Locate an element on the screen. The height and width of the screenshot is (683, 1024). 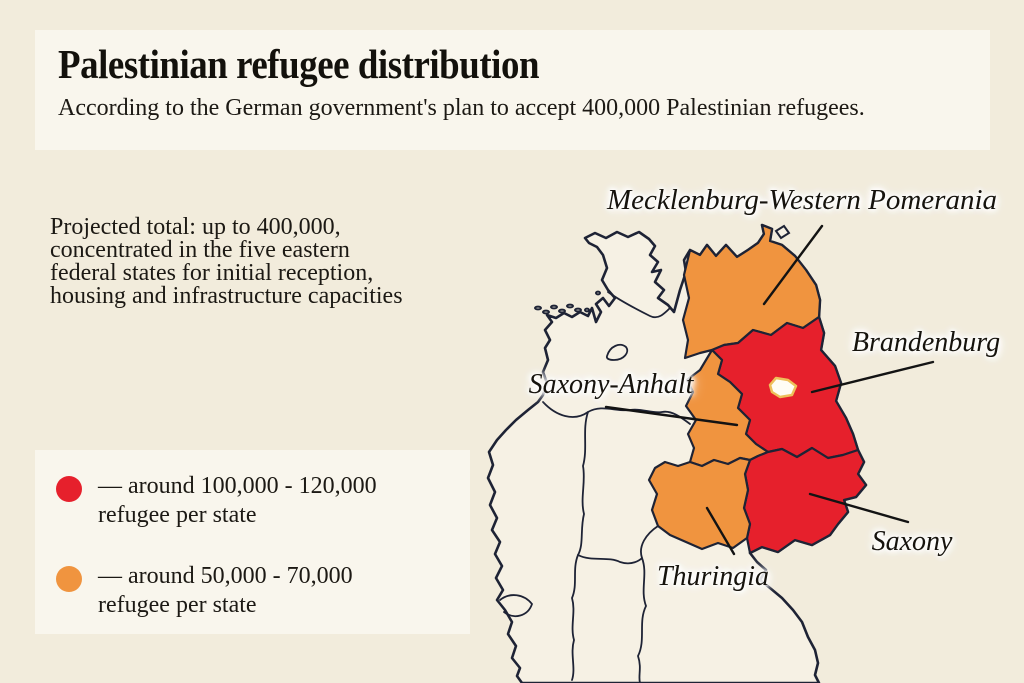
leader-saxony is located at coordinates (859, 508).